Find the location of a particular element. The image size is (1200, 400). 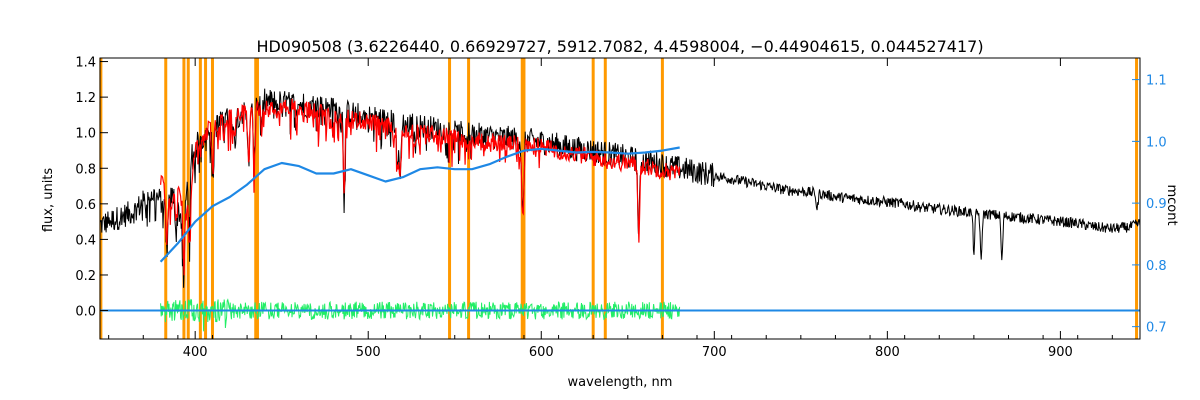

y-tick-label-2: 0.4 is located at coordinates (85, 240).